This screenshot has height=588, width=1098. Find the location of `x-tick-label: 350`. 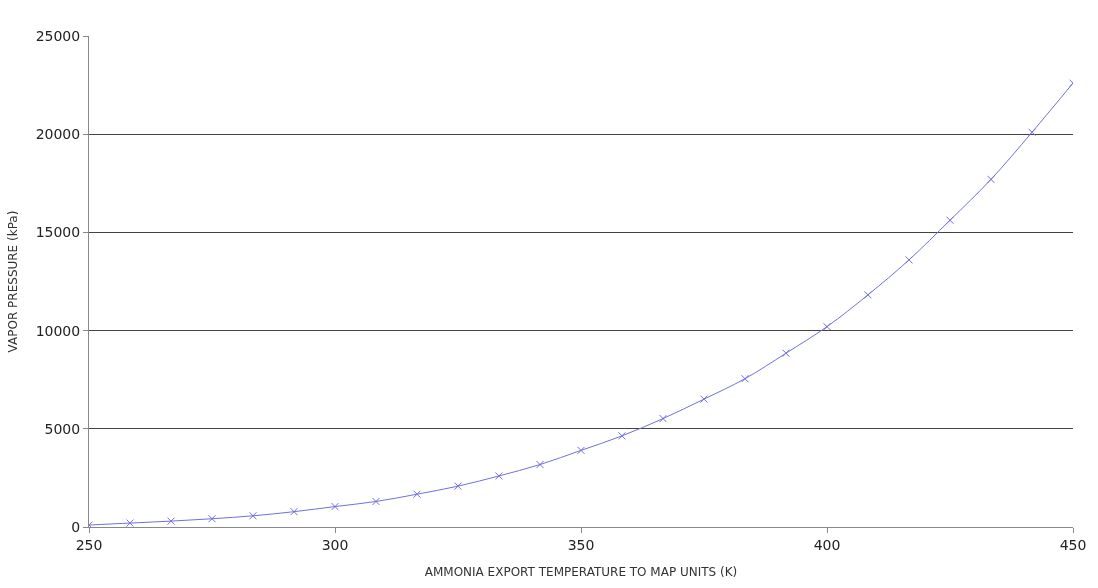

x-tick-label: 350 is located at coordinates (581, 544).